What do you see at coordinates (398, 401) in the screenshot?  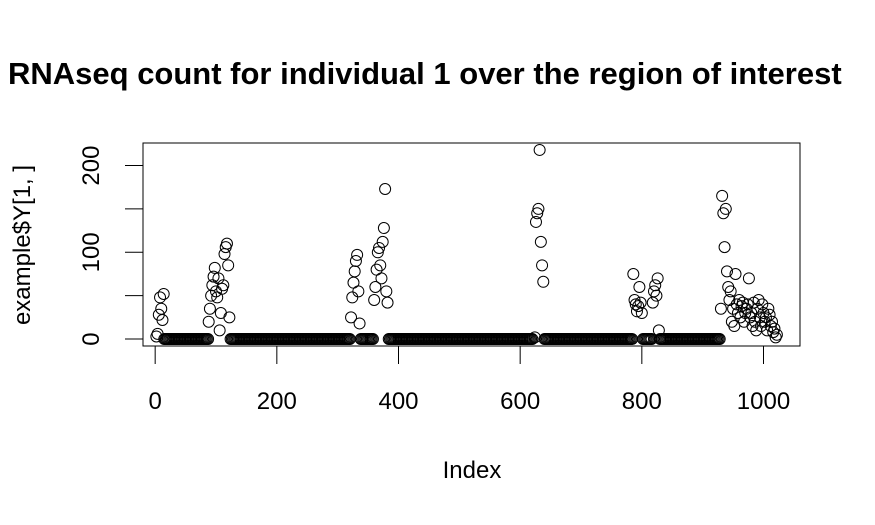 I see `x-tick-label: 400` at bounding box center [398, 401].